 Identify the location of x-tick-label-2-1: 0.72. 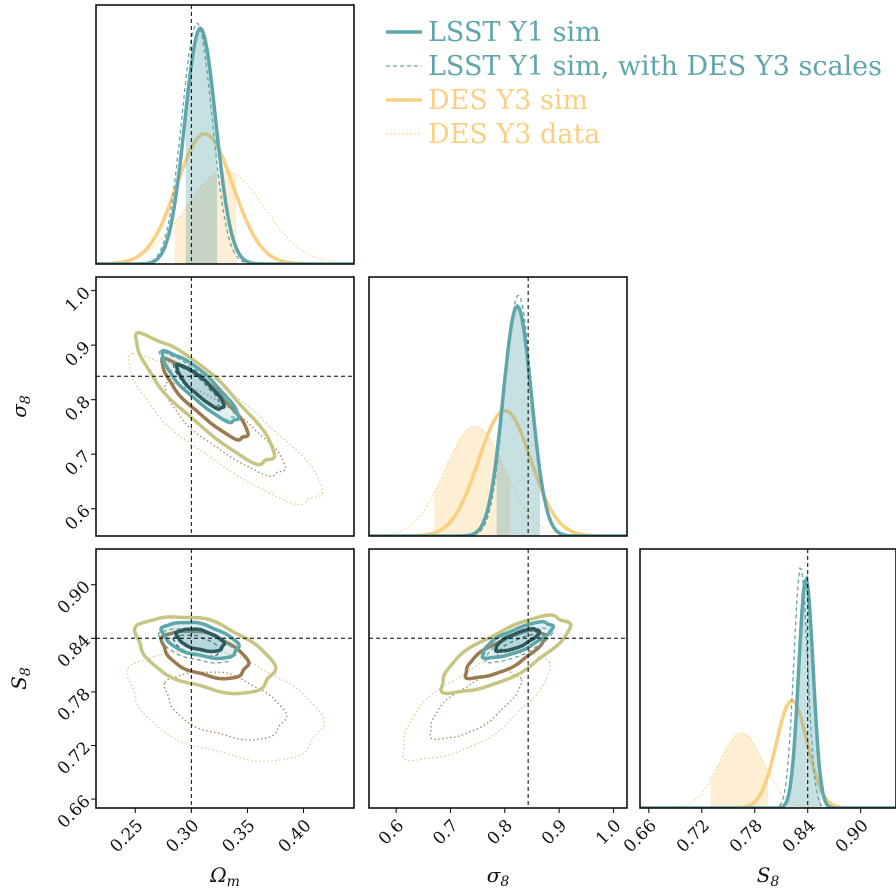
(693, 836).